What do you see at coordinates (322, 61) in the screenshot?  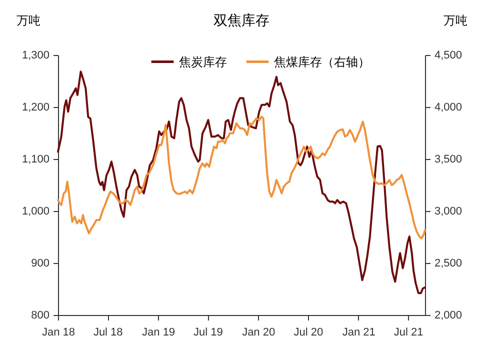 I see `legend-label: 焦煤库存（右轴）` at bounding box center [322, 61].